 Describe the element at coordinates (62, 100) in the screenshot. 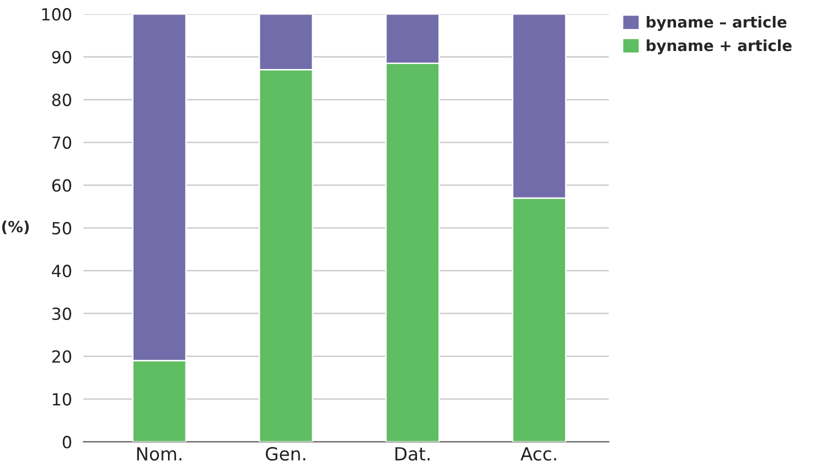

I see `y-tick-label: 80` at that location.